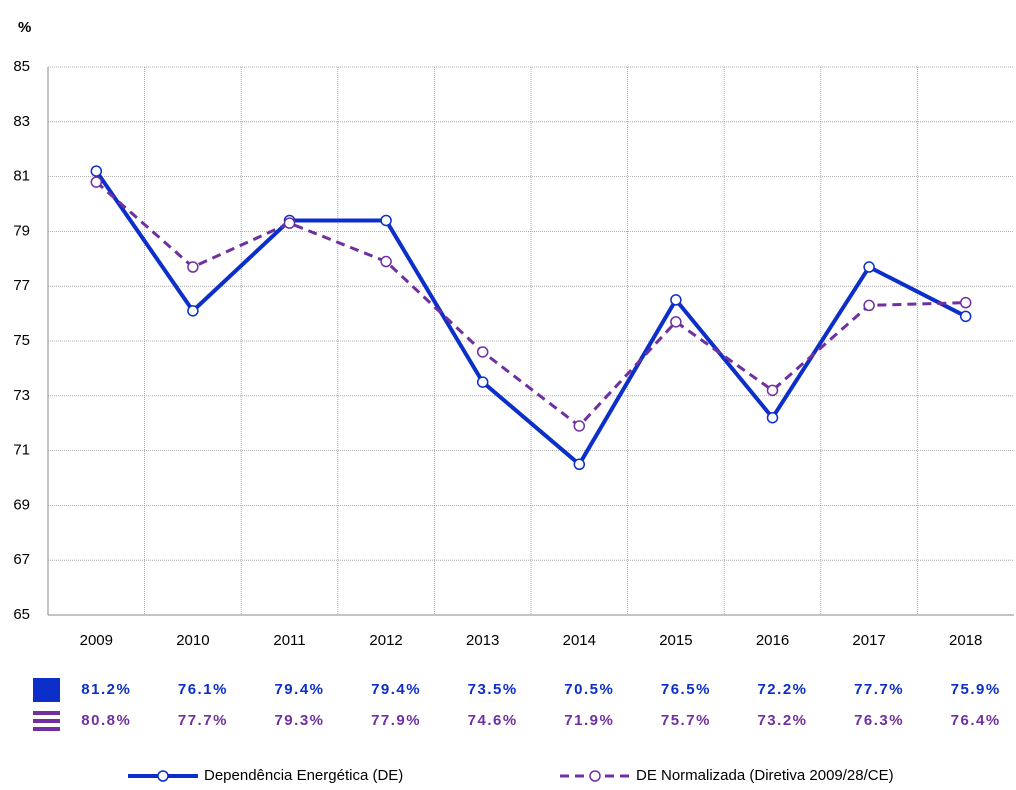  Describe the element at coordinates (782, 689) in the screenshot. I see `value-label: 72.2%` at that location.